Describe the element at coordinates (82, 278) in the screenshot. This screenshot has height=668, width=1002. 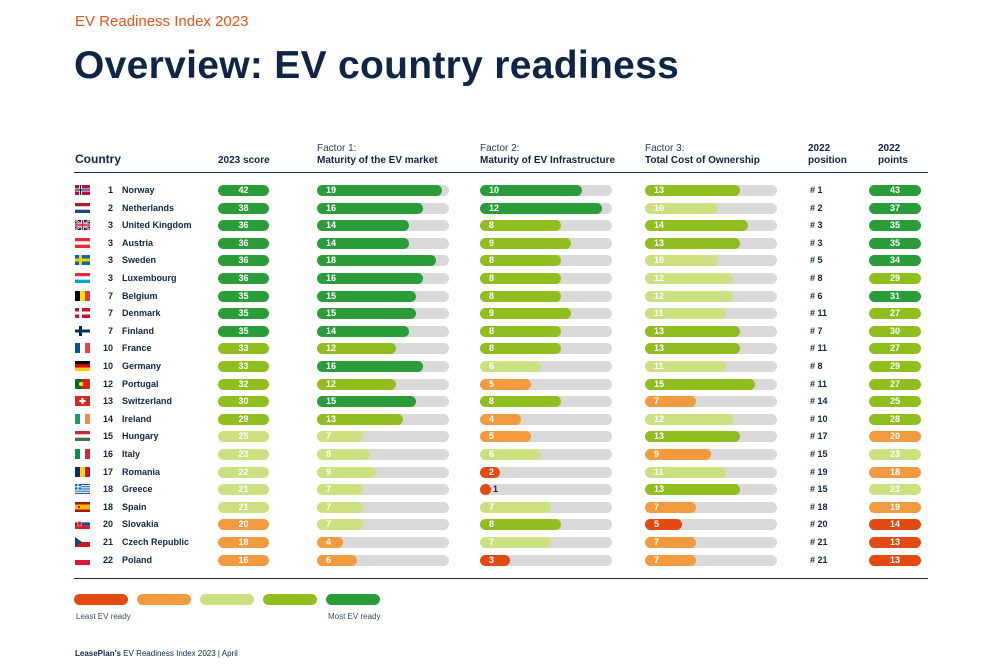
I see `flag-luxembourg-icon` at that location.